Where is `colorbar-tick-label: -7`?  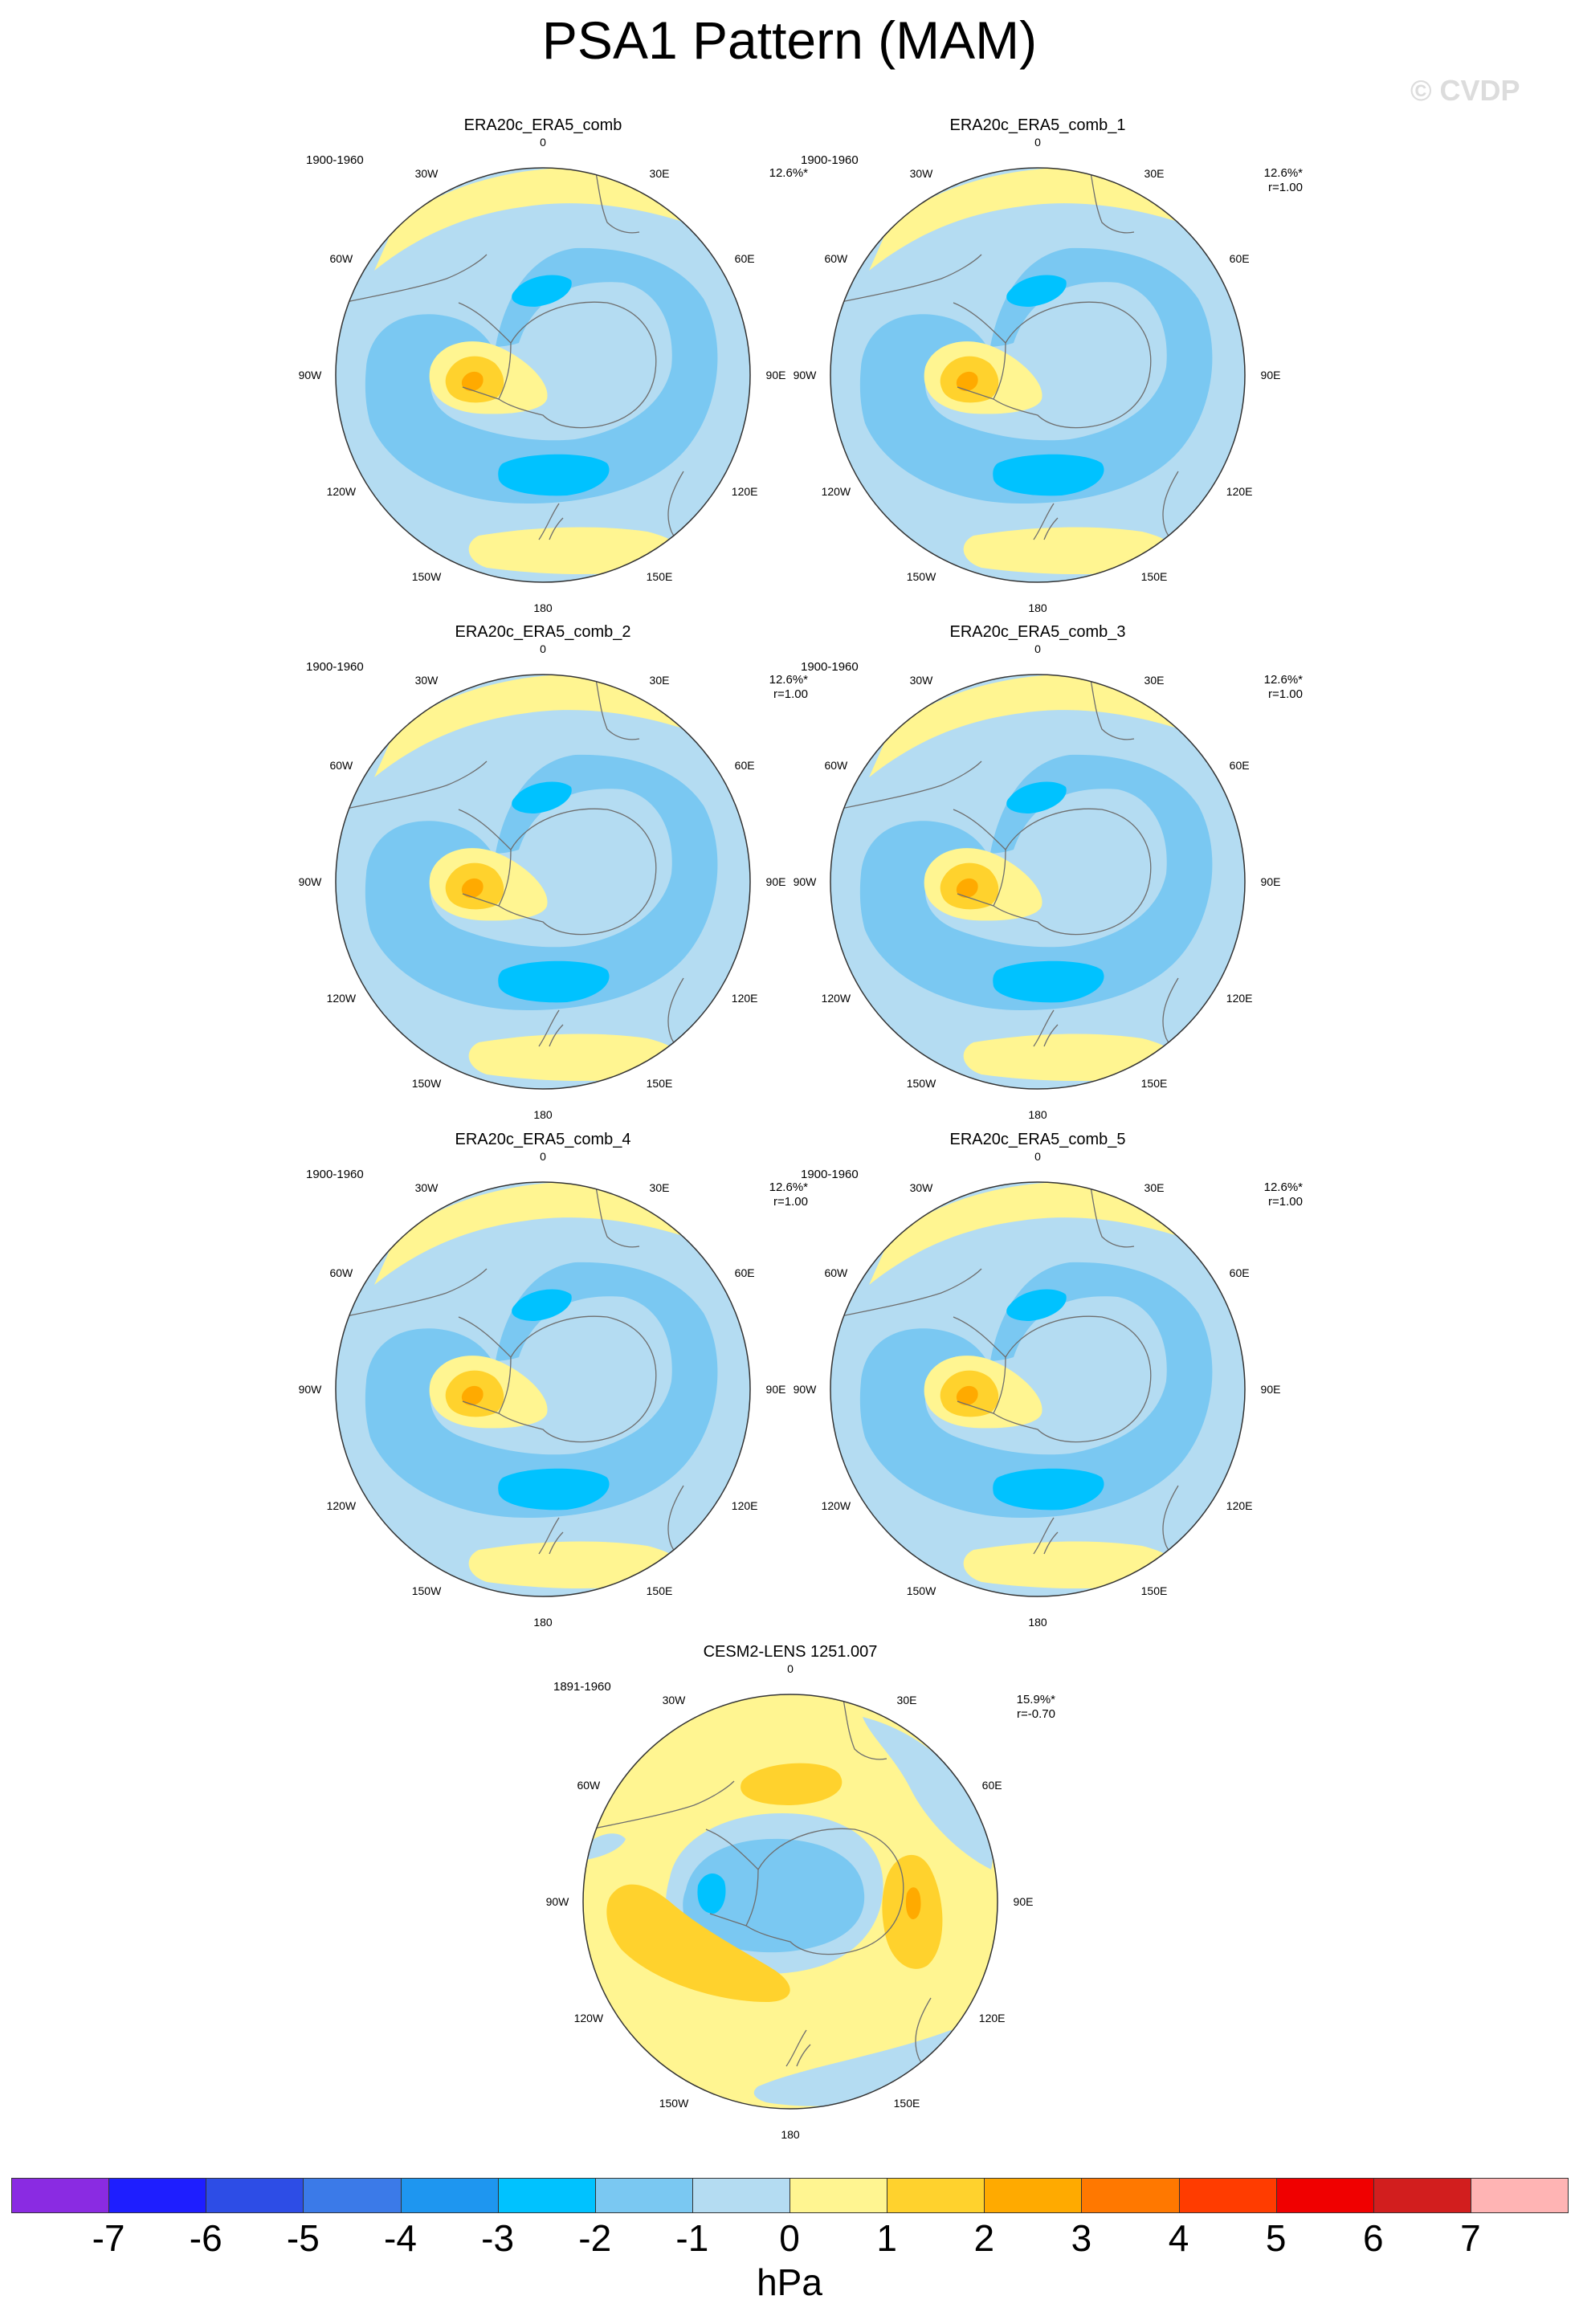
colorbar-tick-label: -7 is located at coordinates (108, 2238).